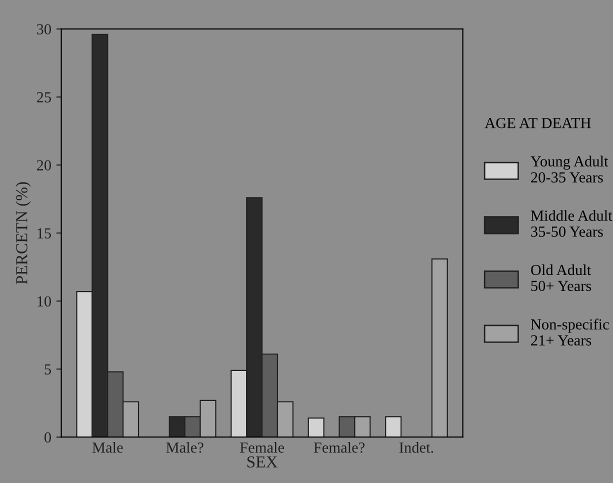  I want to click on x-axis-title: SEX, so click(262, 462).